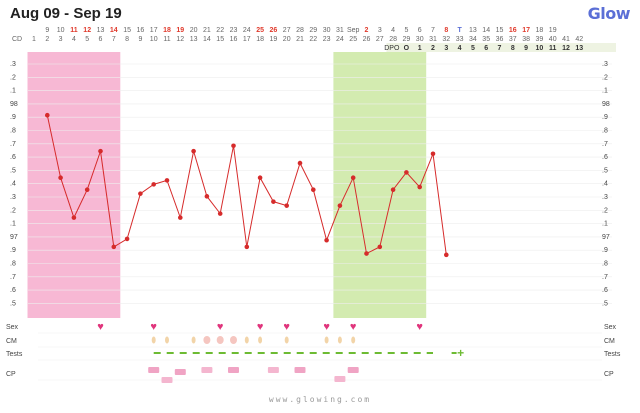 The width and height of the screenshot is (640, 413). Describe the element at coordinates (540, 39) in the screenshot. I see `cd-label: 39` at that location.